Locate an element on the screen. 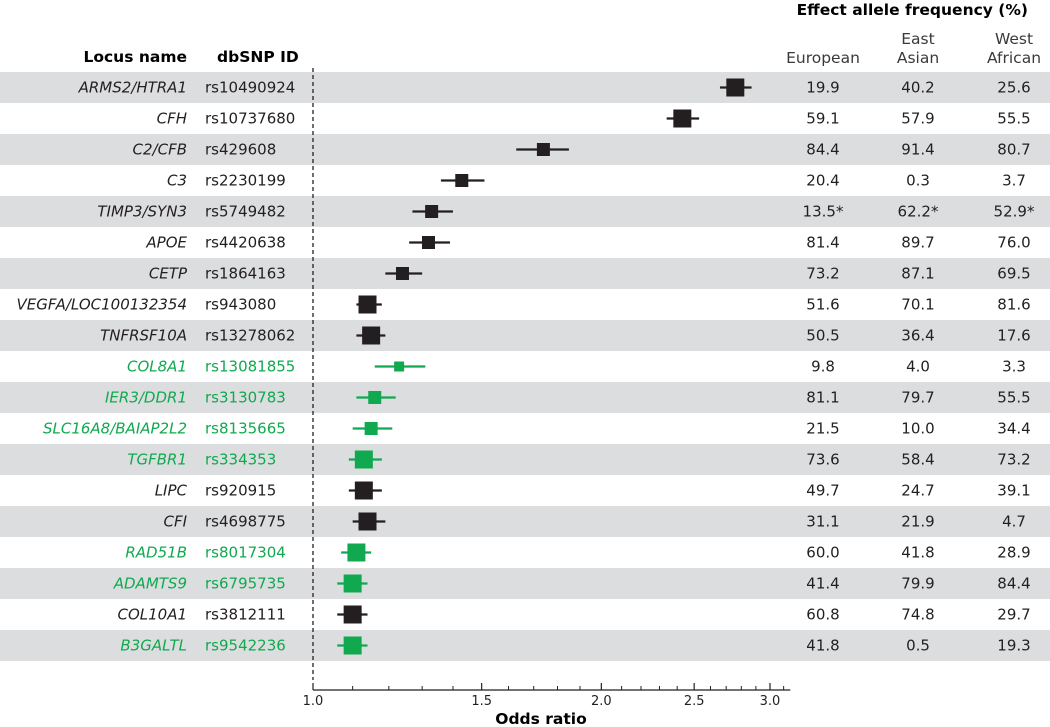 The height and width of the screenshot is (727, 1050). west-african-frequency: 69.5 is located at coordinates (1013, 274).